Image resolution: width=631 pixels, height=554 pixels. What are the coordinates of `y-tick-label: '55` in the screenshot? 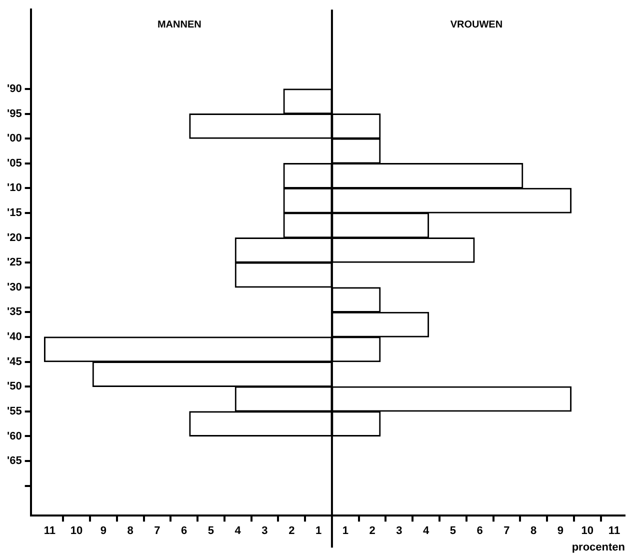 It's located at (14, 411).